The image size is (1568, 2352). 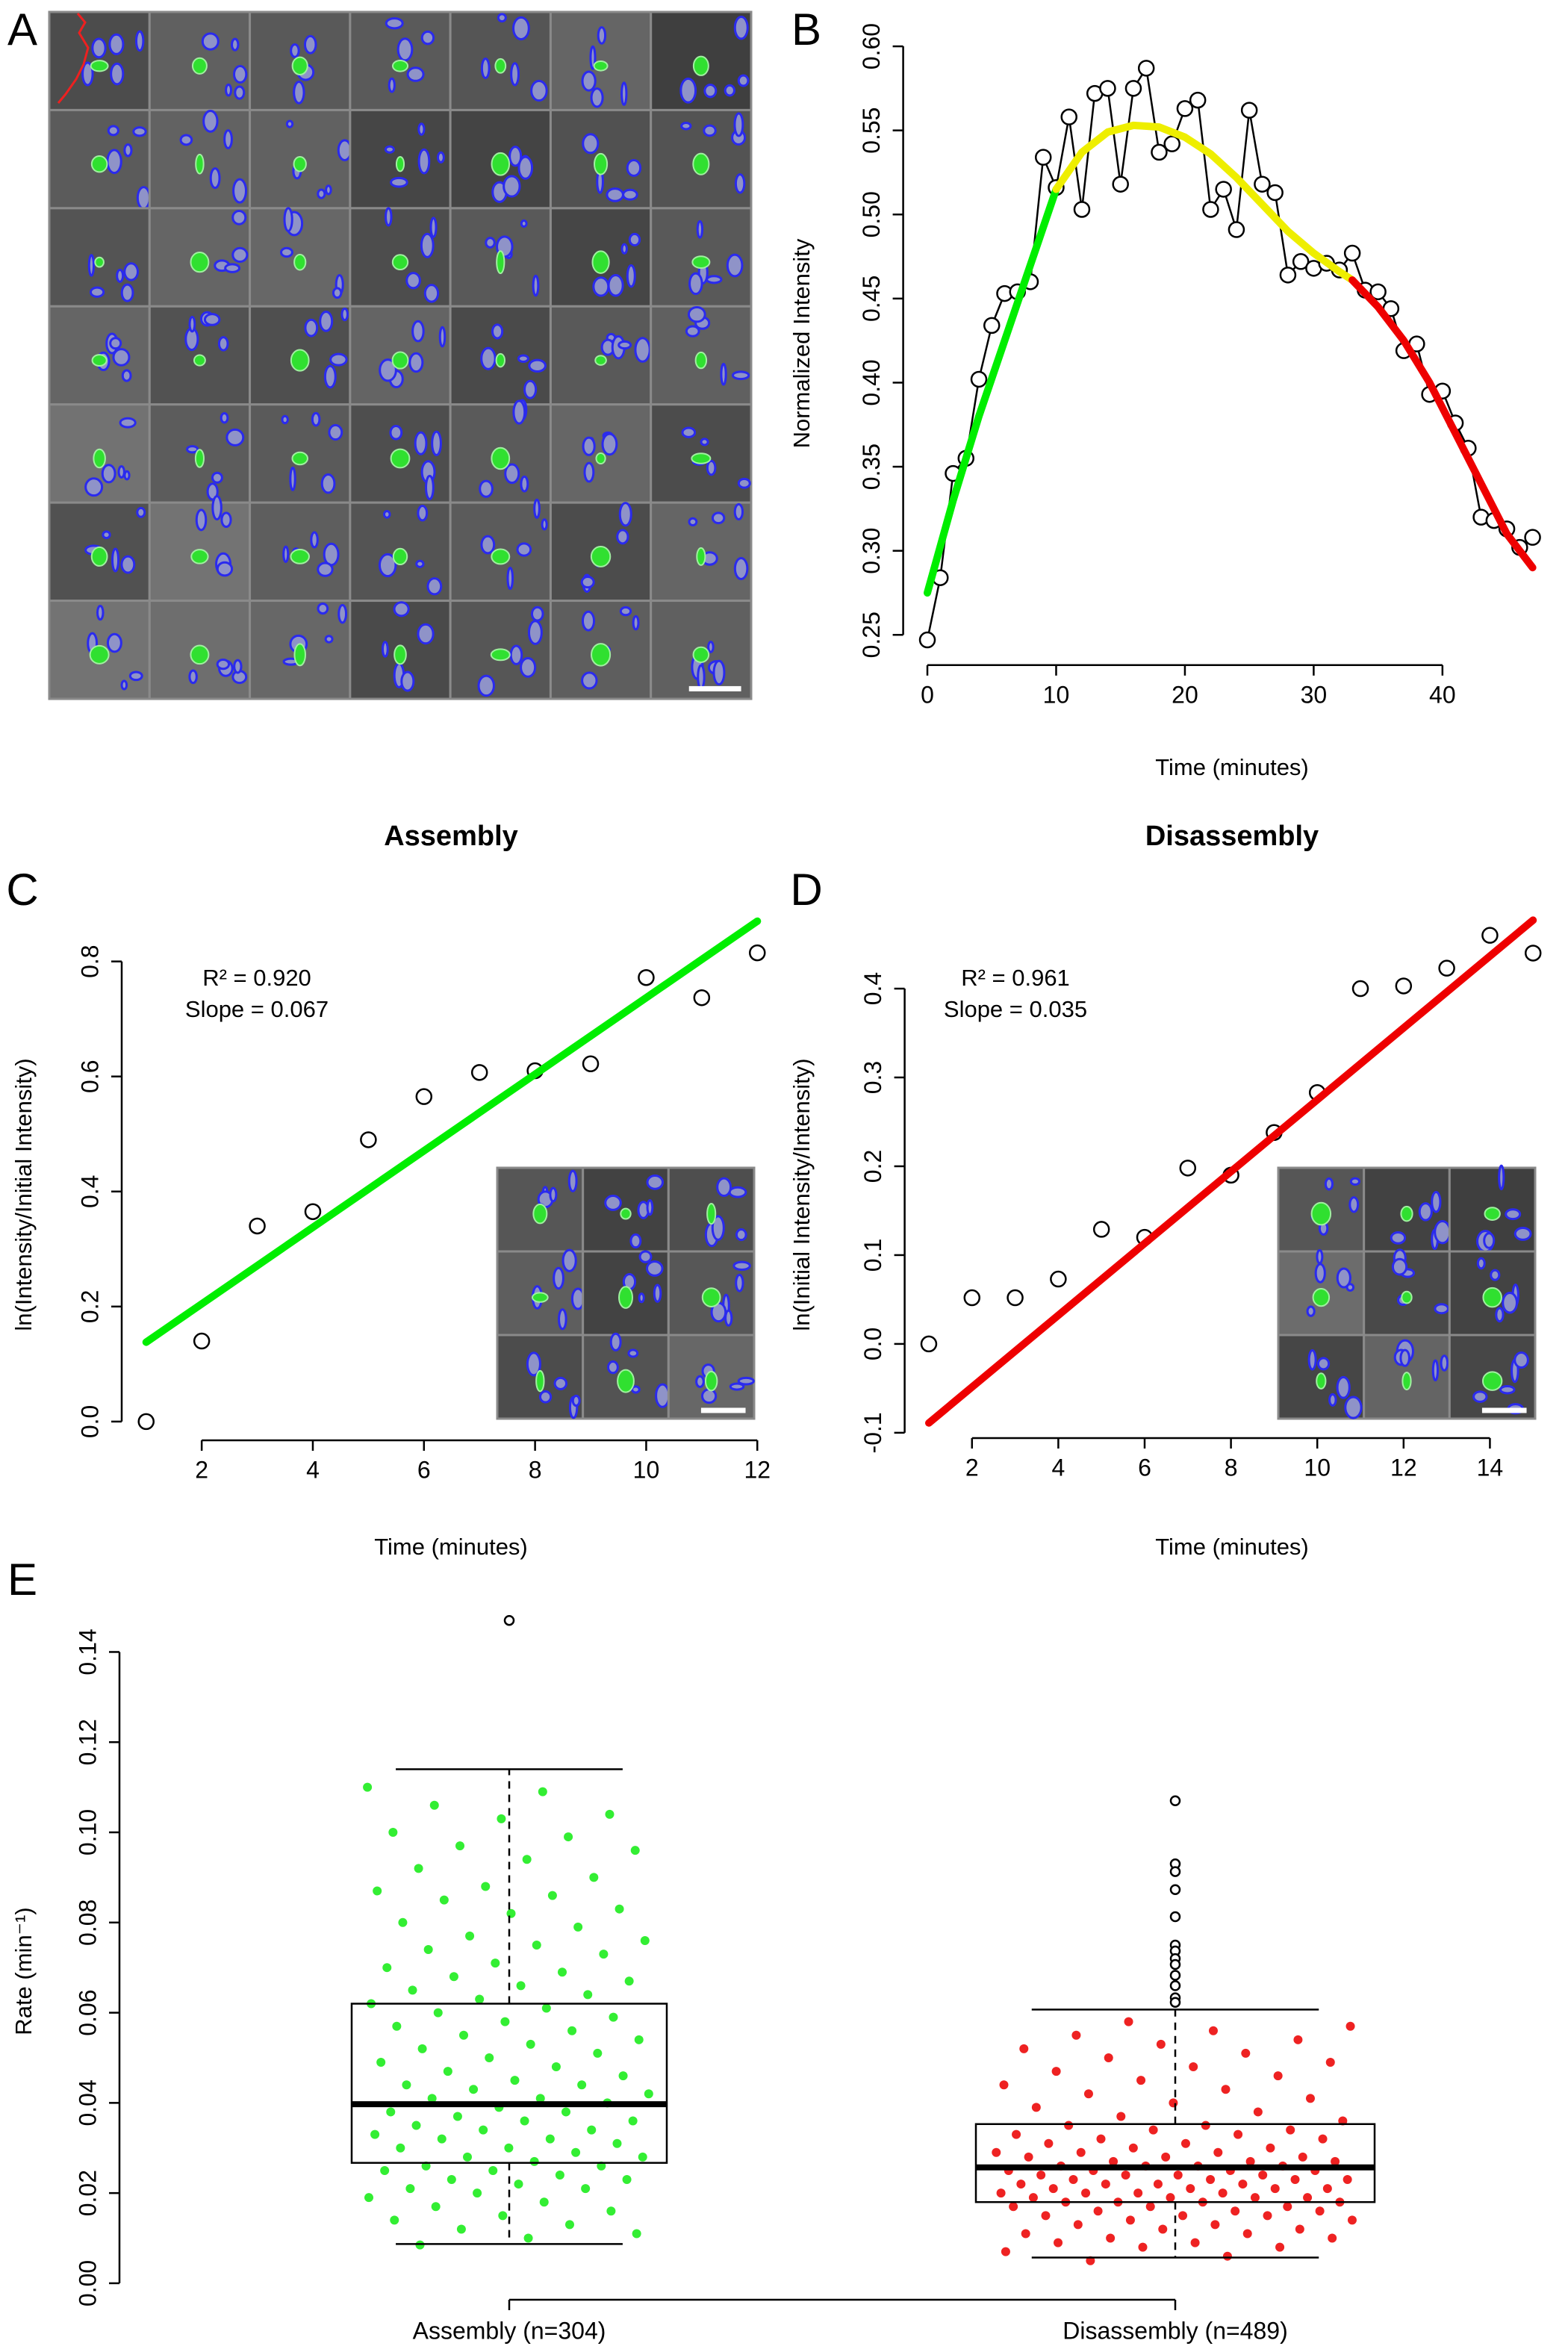 What do you see at coordinates (23, 1194) in the screenshot?
I see `y-axis-label: ln(Intensity/Initial Intensity)` at bounding box center [23, 1194].